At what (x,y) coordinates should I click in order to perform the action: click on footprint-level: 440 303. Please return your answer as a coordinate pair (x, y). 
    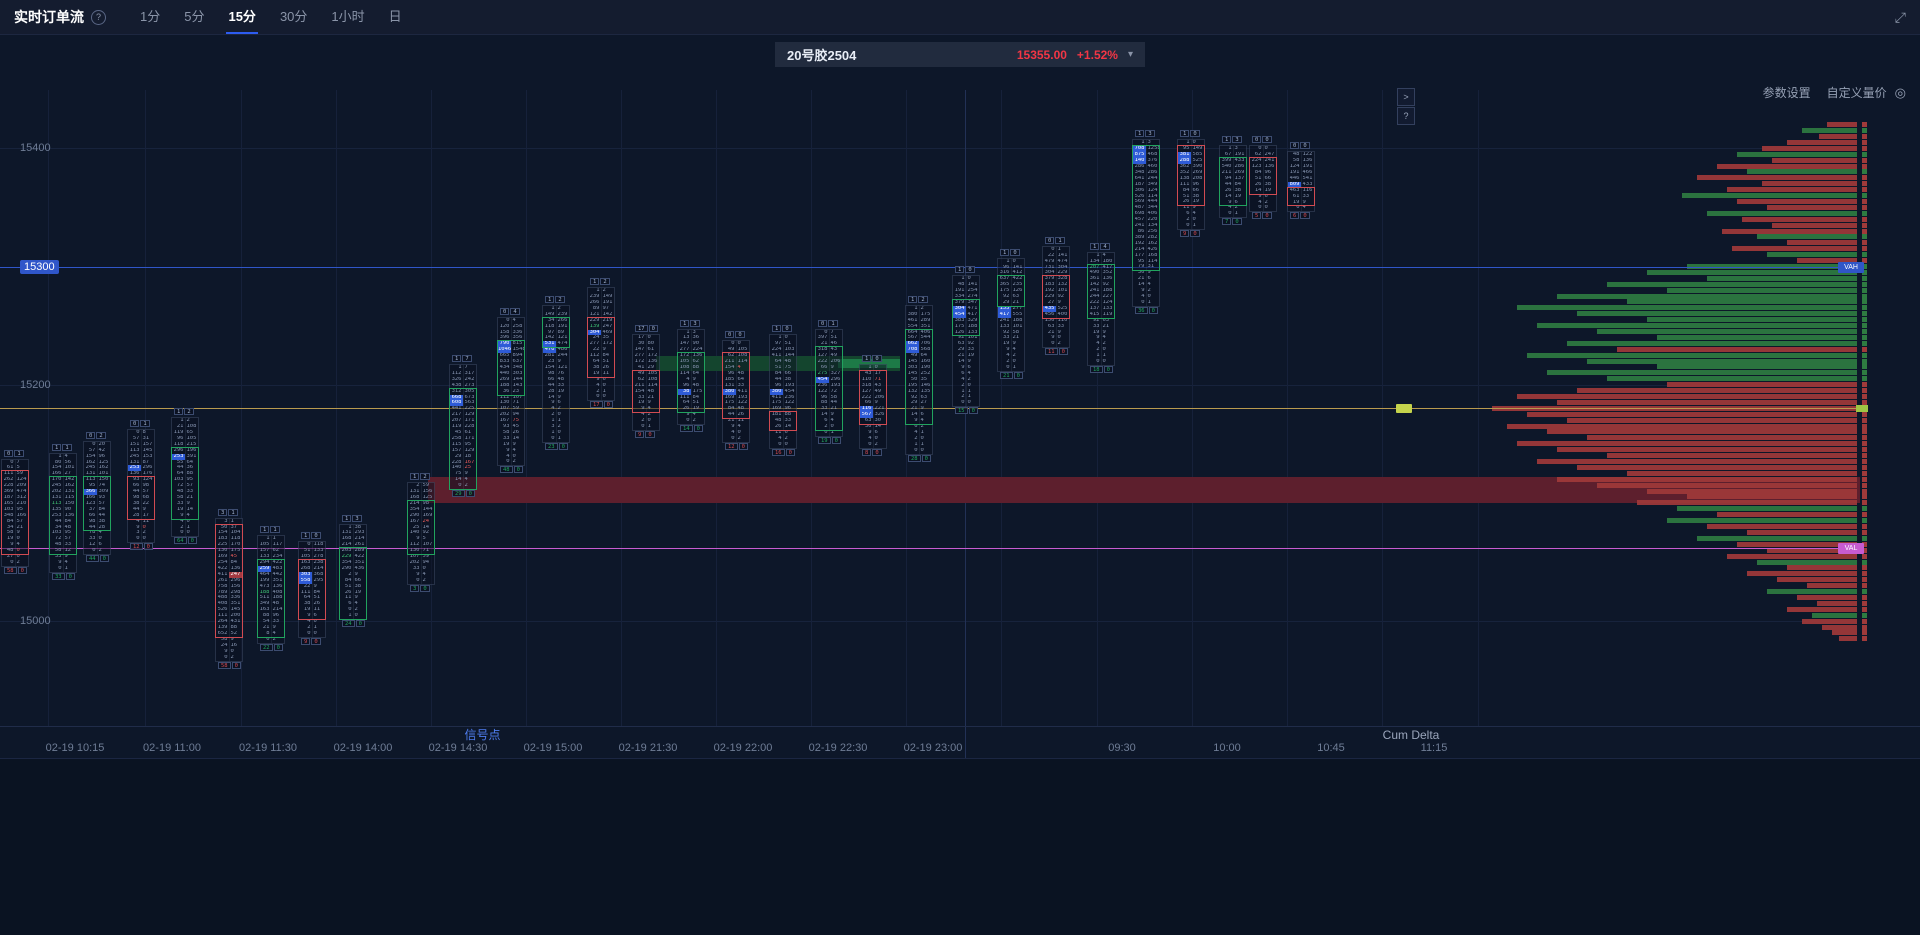
    Looking at the image, I should click on (511, 373).